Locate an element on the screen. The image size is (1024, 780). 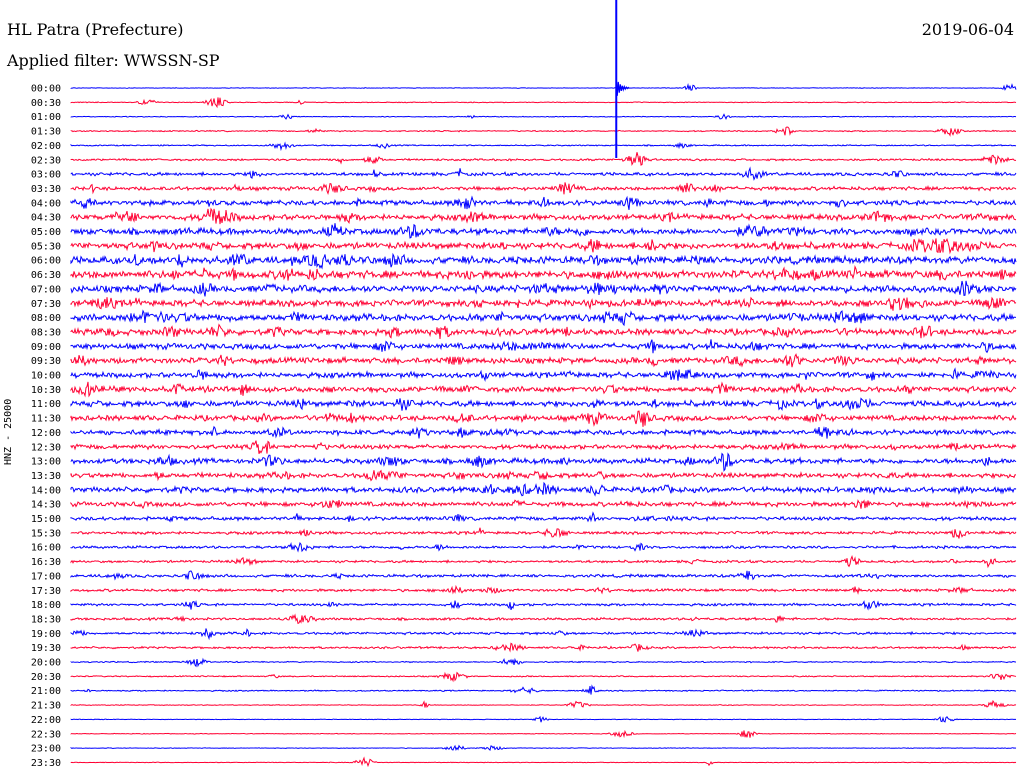
time-tick-label: 15:30 is located at coordinates (46, 533).